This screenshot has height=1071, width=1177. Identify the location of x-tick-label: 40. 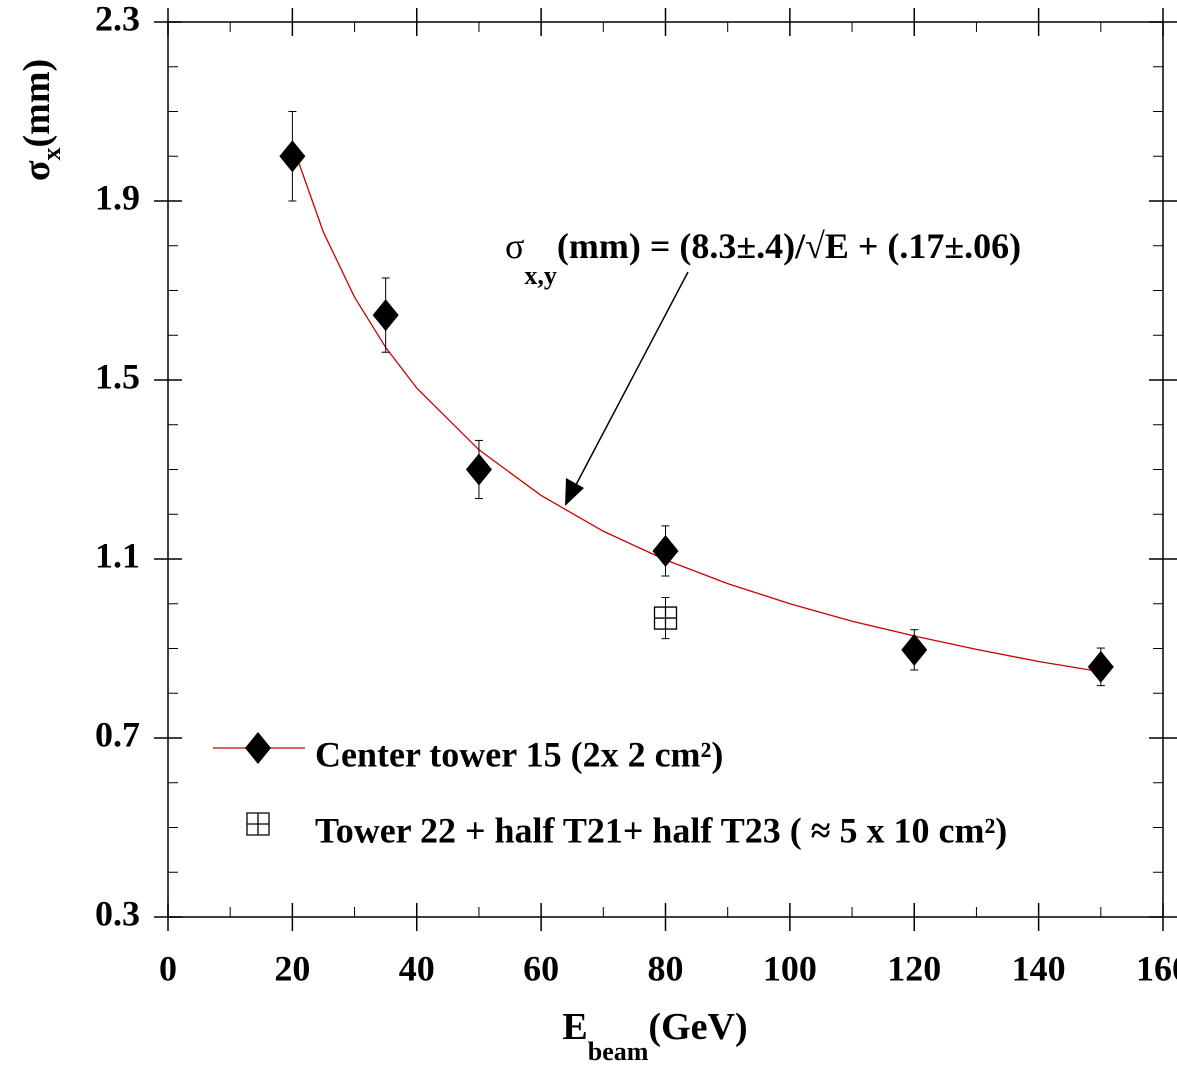
(417, 968).